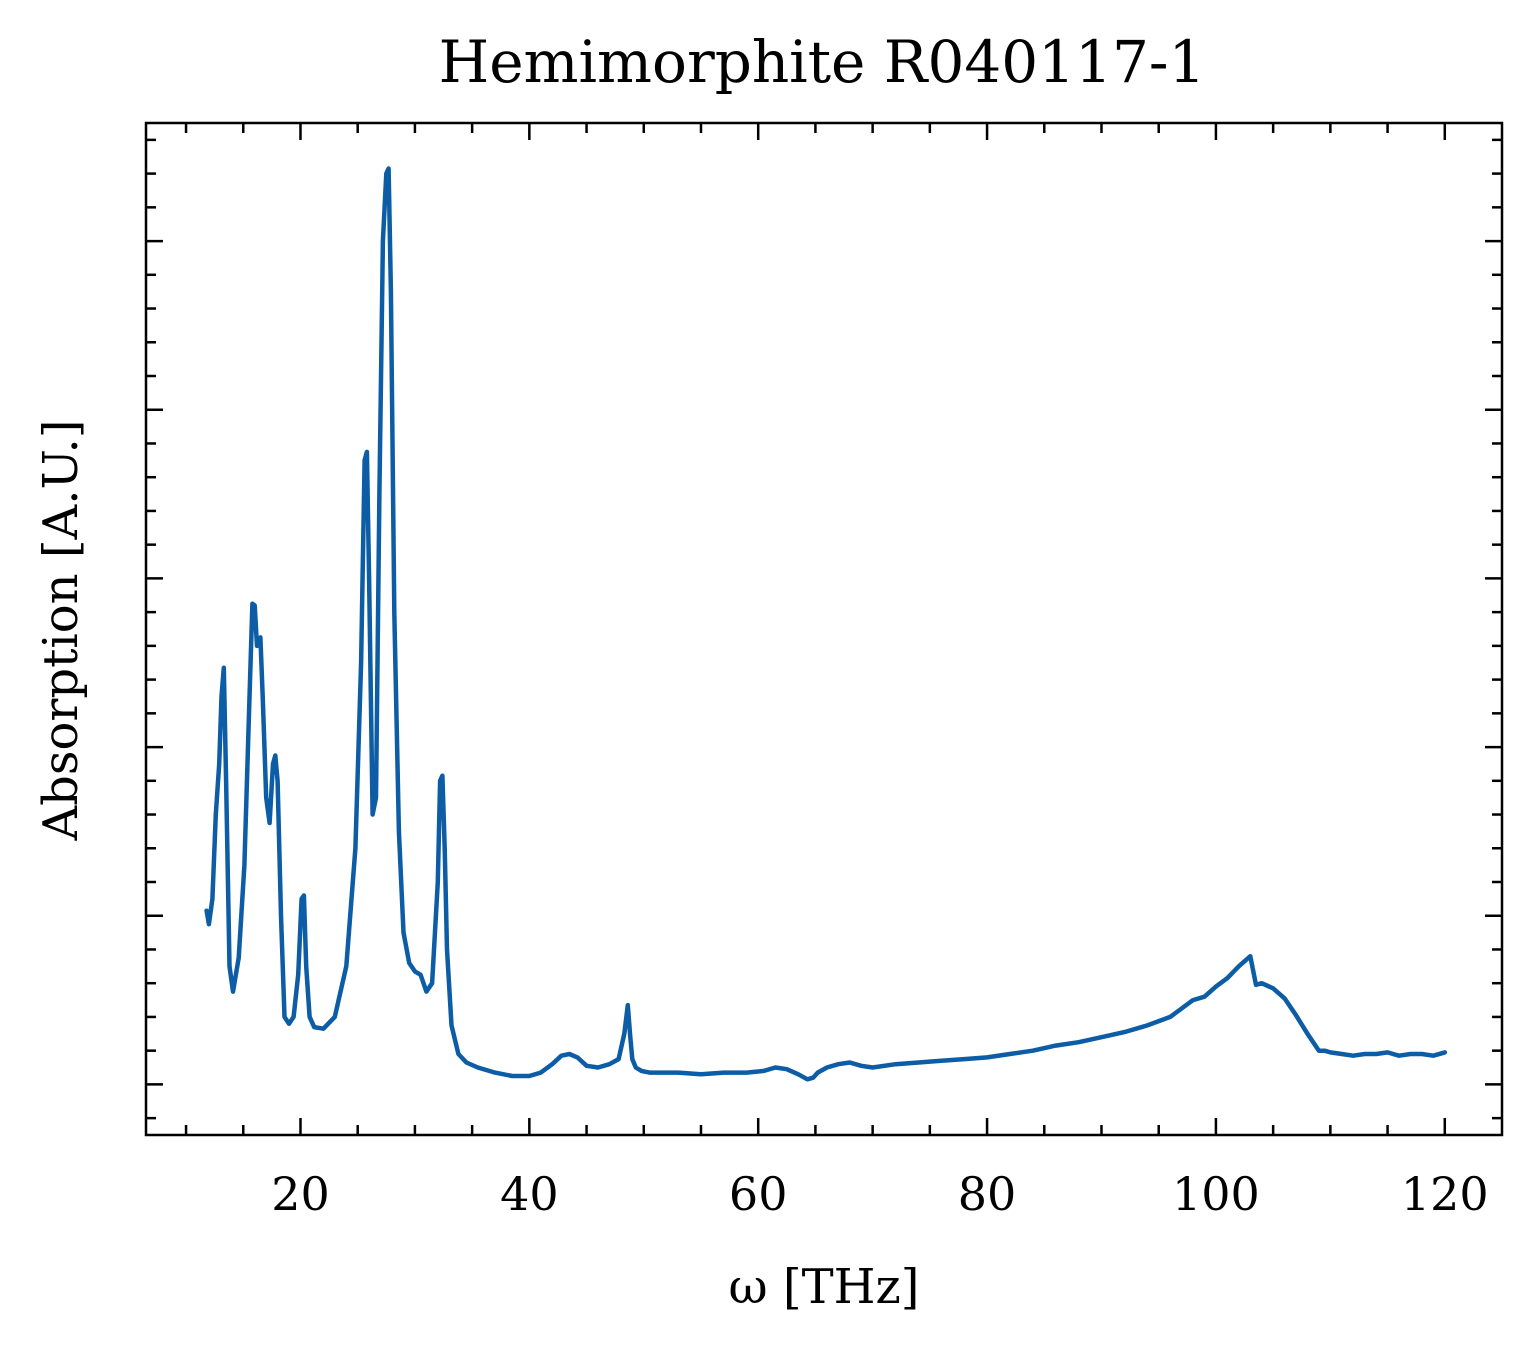 Image resolution: width=1527 pixels, height=1345 pixels. I want to click on x-tick-labels: 20 40 60 80 100 120, so click(879, 1194).